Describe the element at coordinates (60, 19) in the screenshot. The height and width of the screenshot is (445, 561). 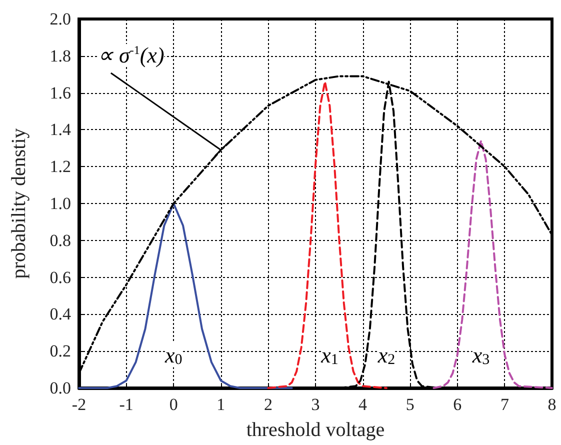
I see `y-tick-label: 2.0` at that location.